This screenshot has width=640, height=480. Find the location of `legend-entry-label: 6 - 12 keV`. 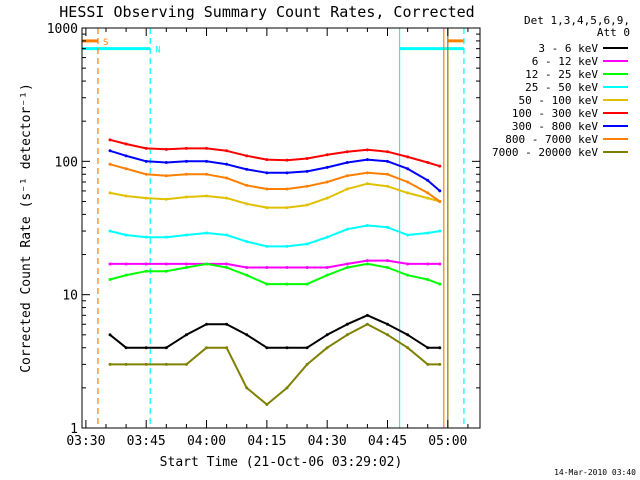

legend-entry-label: 6 - 12 keV is located at coordinates (565, 61).